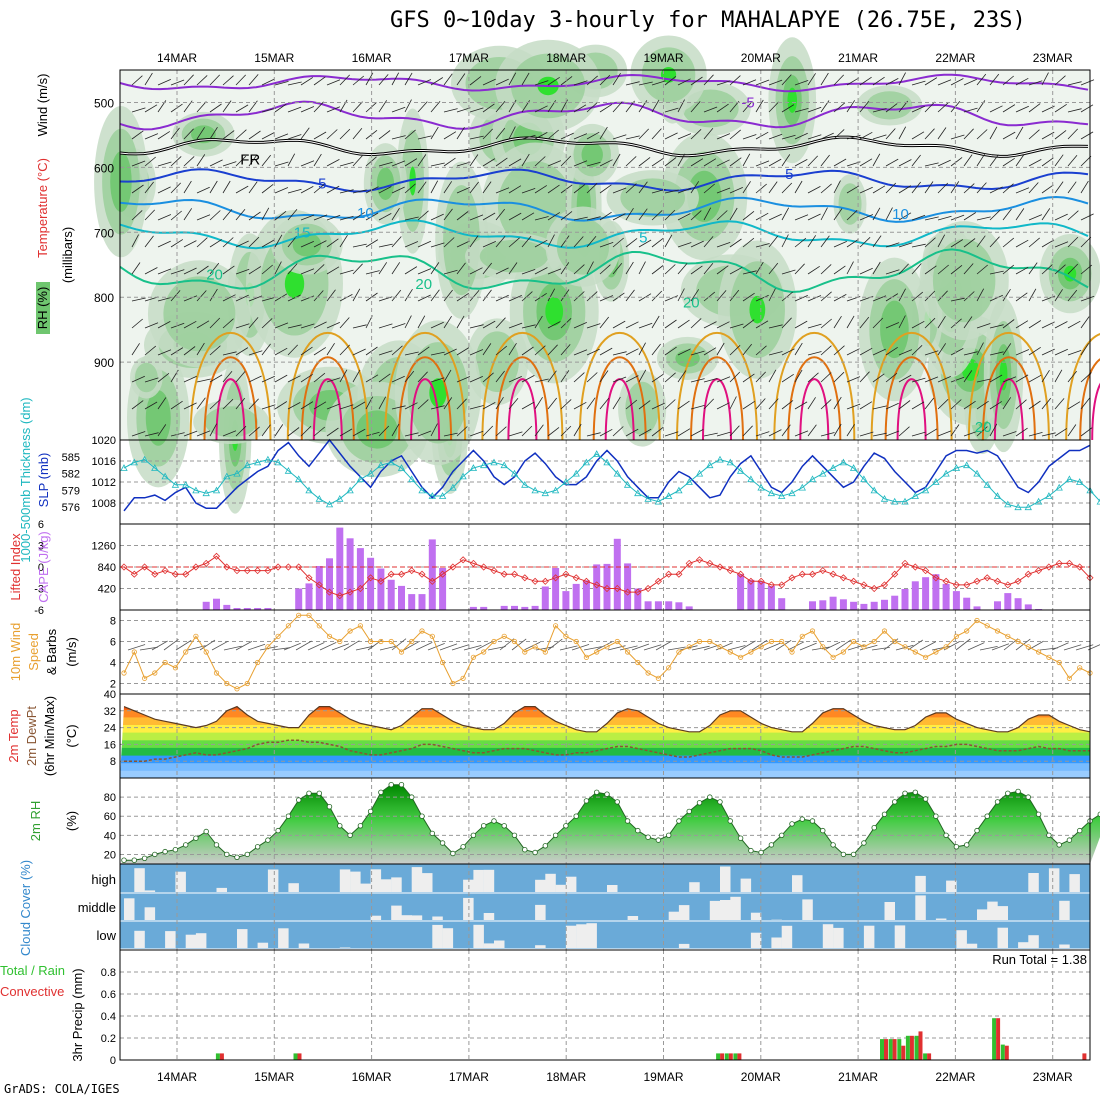  What do you see at coordinates (274, 1077) in the screenshot?
I see `bottom-day-label: 15MAR` at bounding box center [274, 1077].